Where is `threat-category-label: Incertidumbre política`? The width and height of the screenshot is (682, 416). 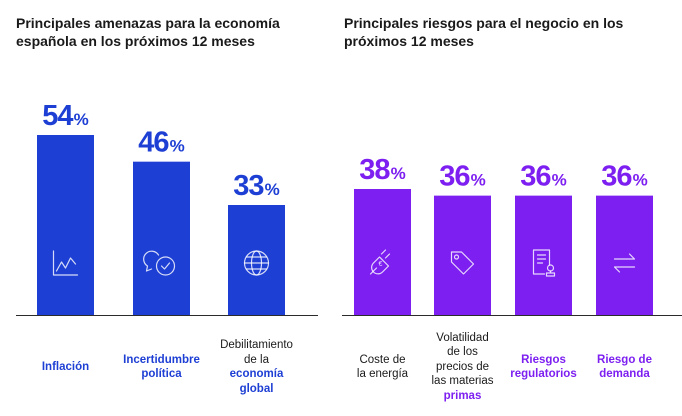 threat-category-label: Incertidumbre política is located at coordinates (162, 367).